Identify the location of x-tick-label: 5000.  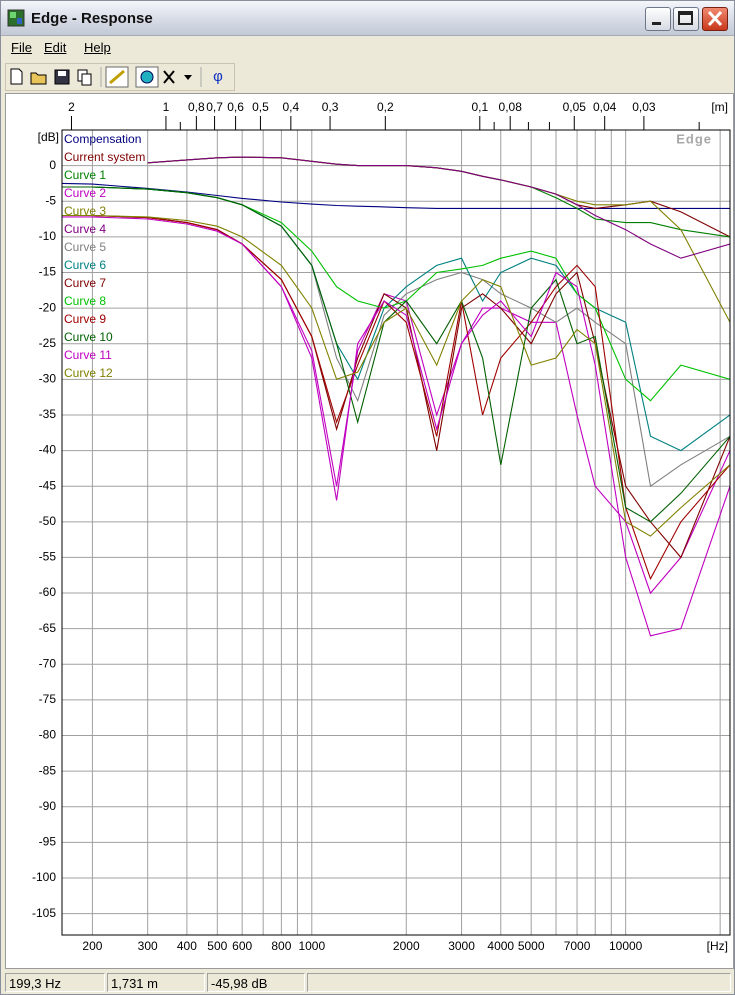
(531, 946).